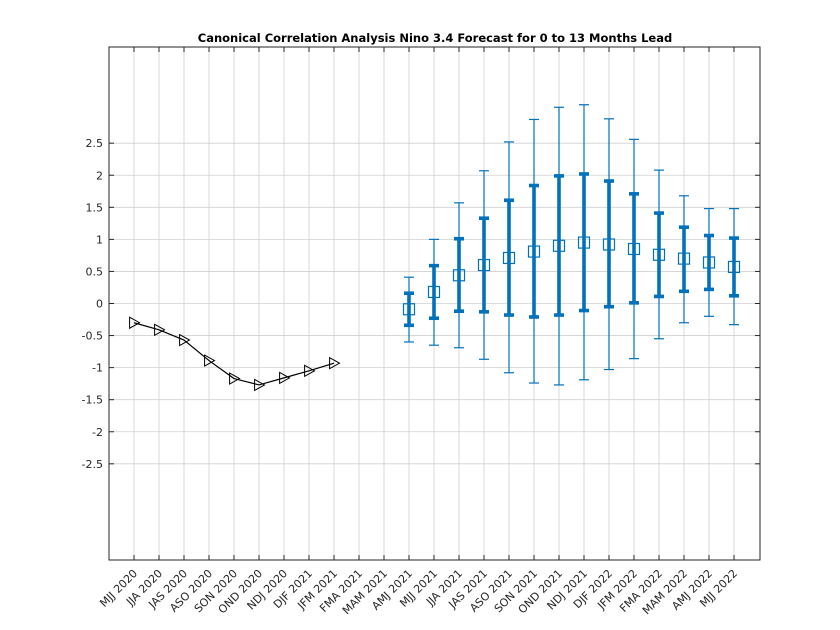 This screenshot has height=630, width=840. What do you see at coordinates (99, 304) in the screenshot?
I see `y-tick-label: 0` at bounding box center [99, 304].